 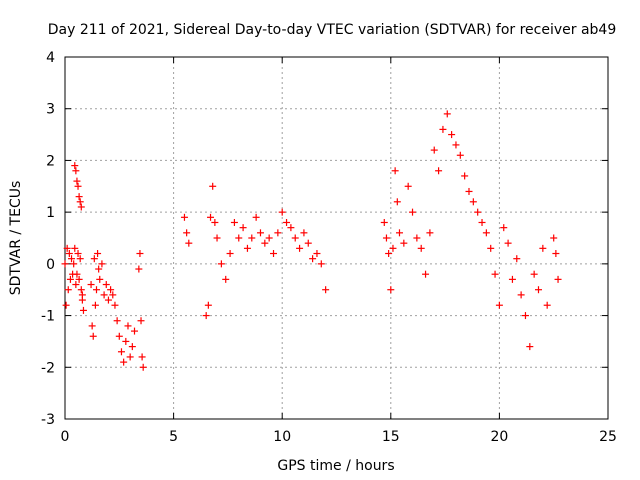 What do you see at coordinates (48, 317) in the screenshot?
I see `y-tick-label: -1` at bounding box center [48, 317].